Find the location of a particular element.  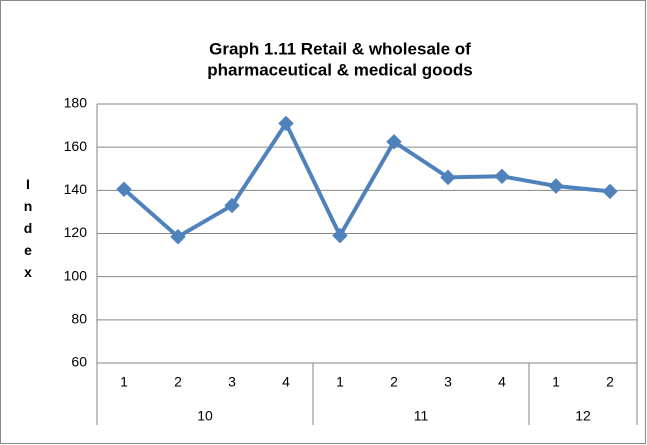

x-group-label: 11 is located at coordinates (421, 416).